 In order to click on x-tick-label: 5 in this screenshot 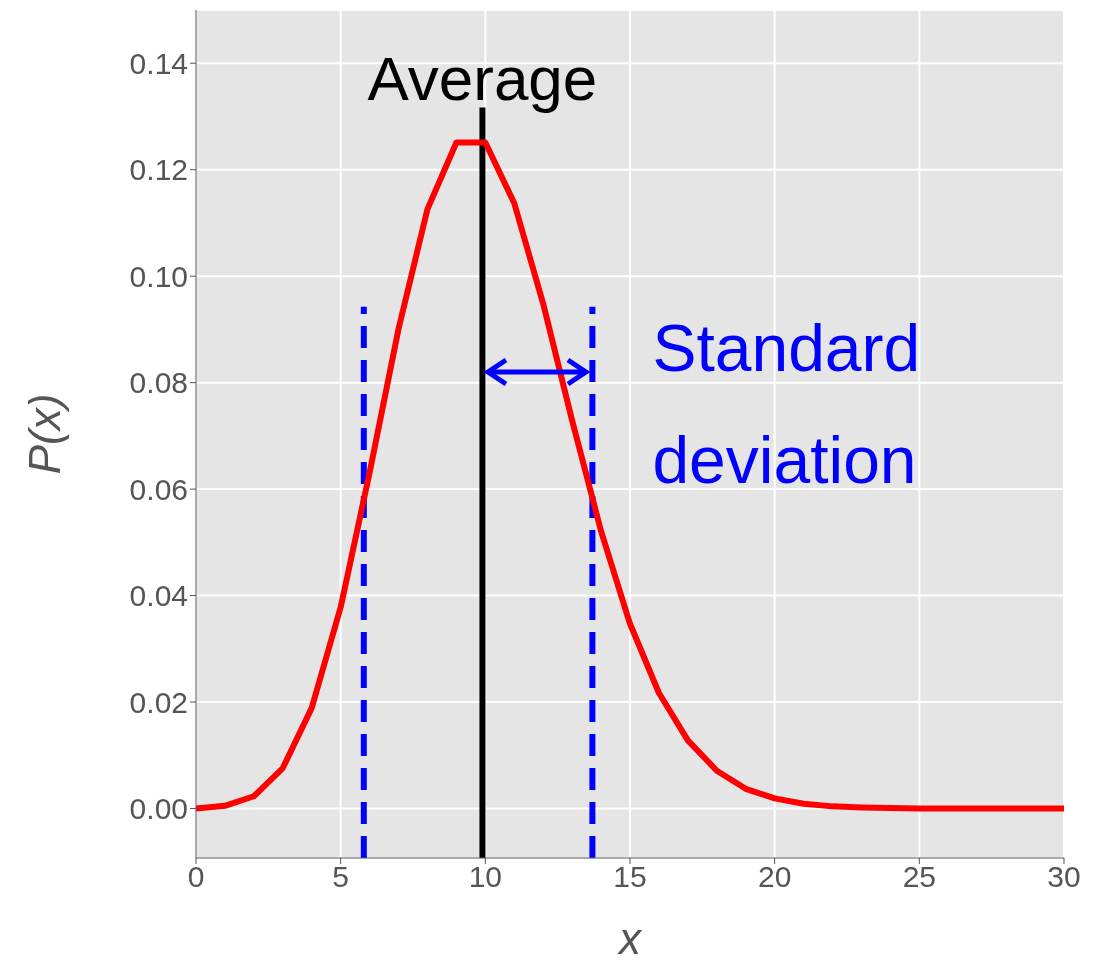, I will do `click(341, 877)`.